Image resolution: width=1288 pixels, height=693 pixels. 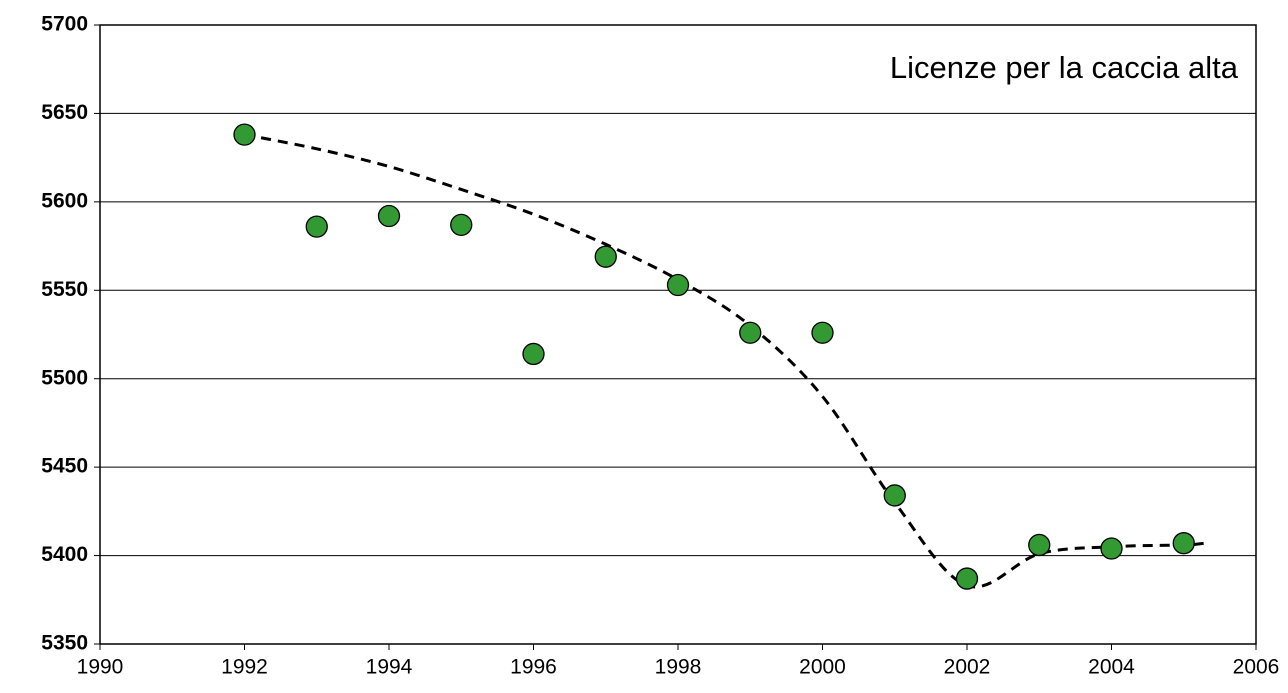 I want to click on y-tick-label: 5600, so click(x=64, y=200).